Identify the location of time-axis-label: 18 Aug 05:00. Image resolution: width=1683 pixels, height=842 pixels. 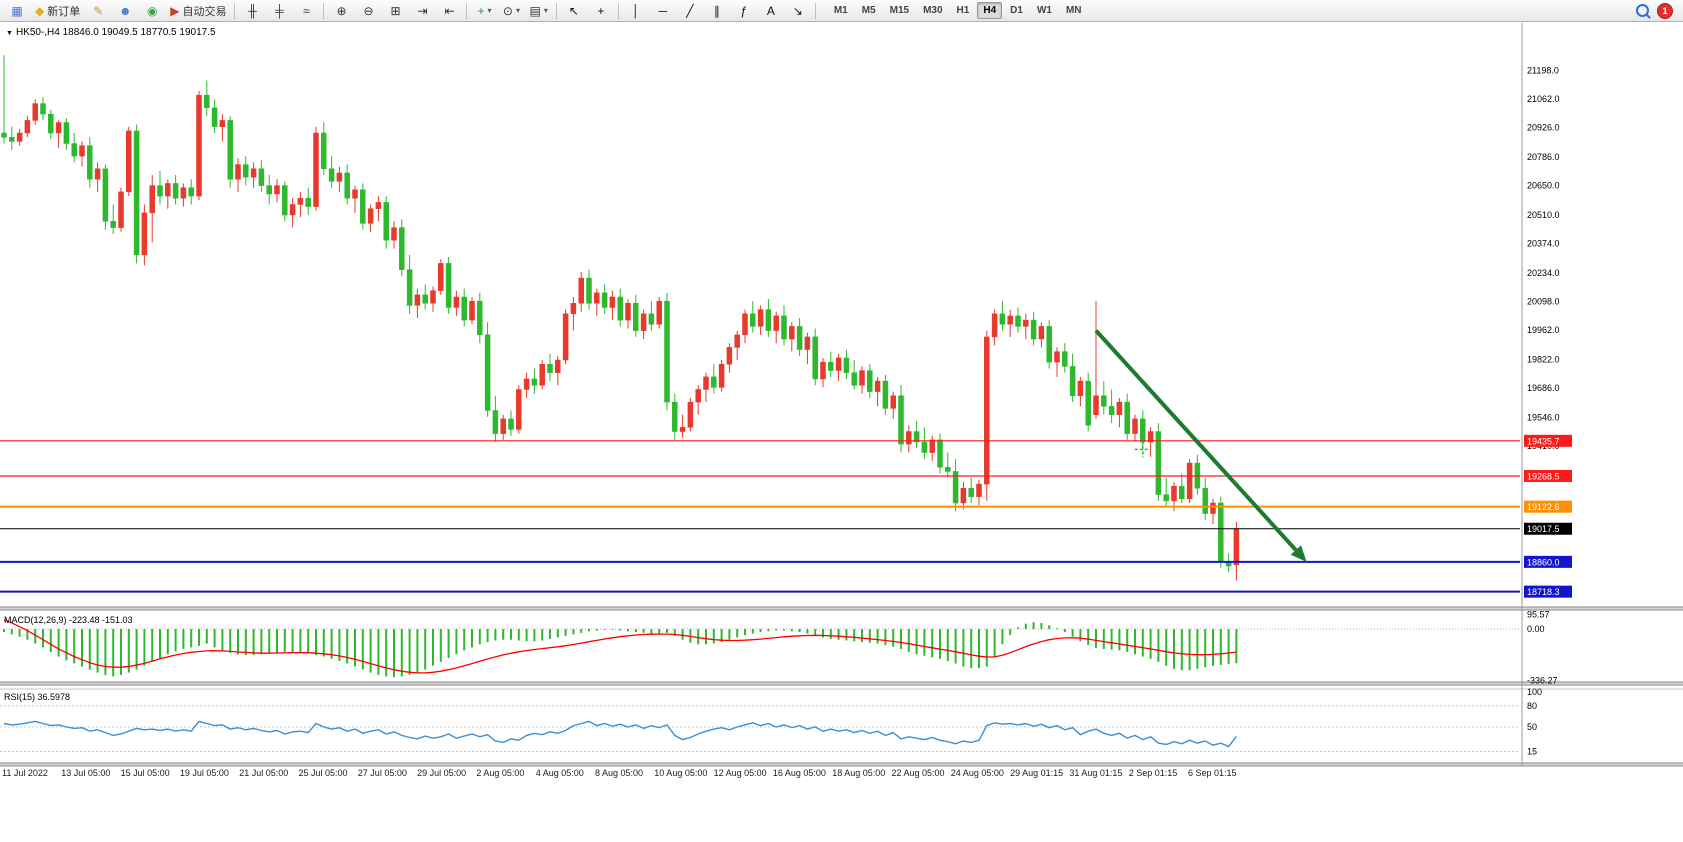
(858, 773).